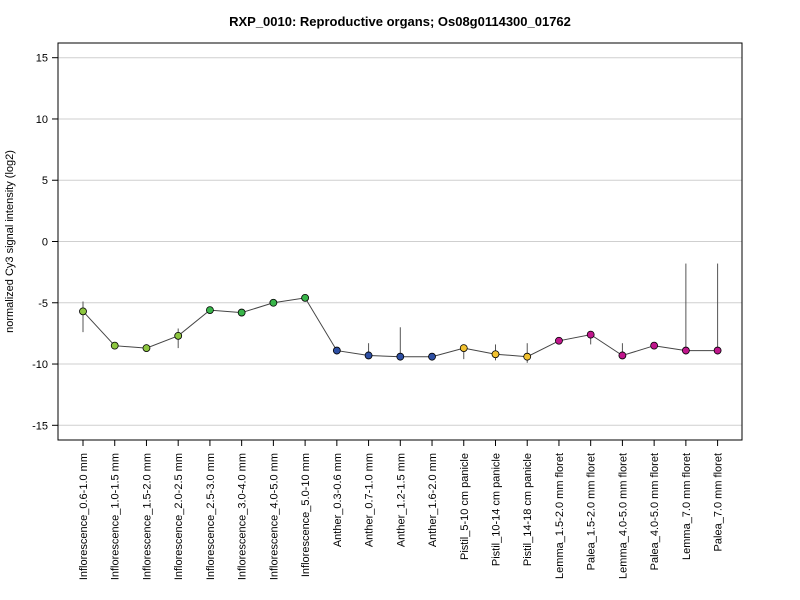 The height and width of the screenshot is (600, 800). What do you see at coordinates (306, 515) in the screenshot?
I see `x-tick-label: Inflorescence_5.0-10 mm` at bounding box center [306, 515].